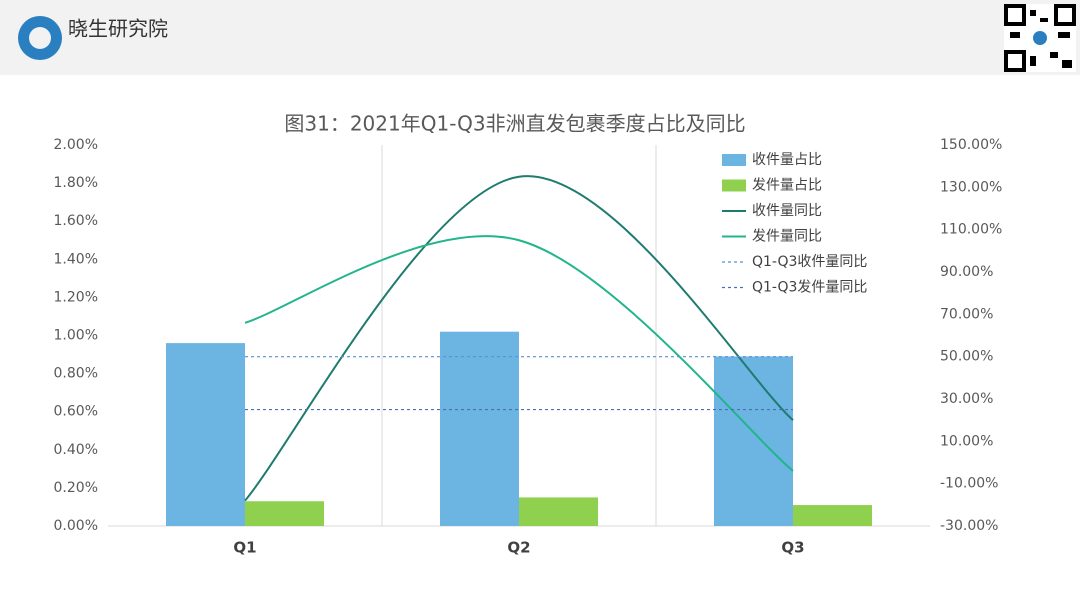 This screenshot has width=1080, height=612. I want to click on y-tick-label: 0.60%, so click(76, 412).